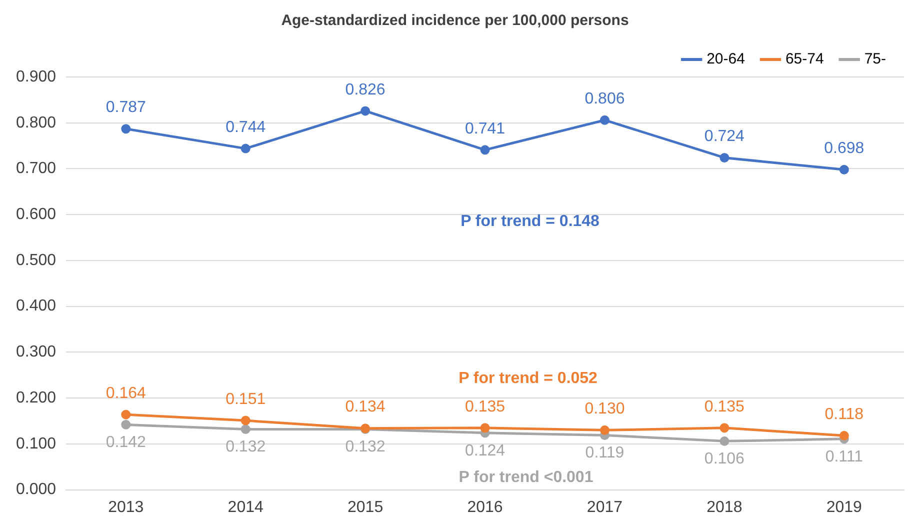 The height and width of the screenshot is (529, 918). I want to click on data-label: 0.741, so click(485, 129).